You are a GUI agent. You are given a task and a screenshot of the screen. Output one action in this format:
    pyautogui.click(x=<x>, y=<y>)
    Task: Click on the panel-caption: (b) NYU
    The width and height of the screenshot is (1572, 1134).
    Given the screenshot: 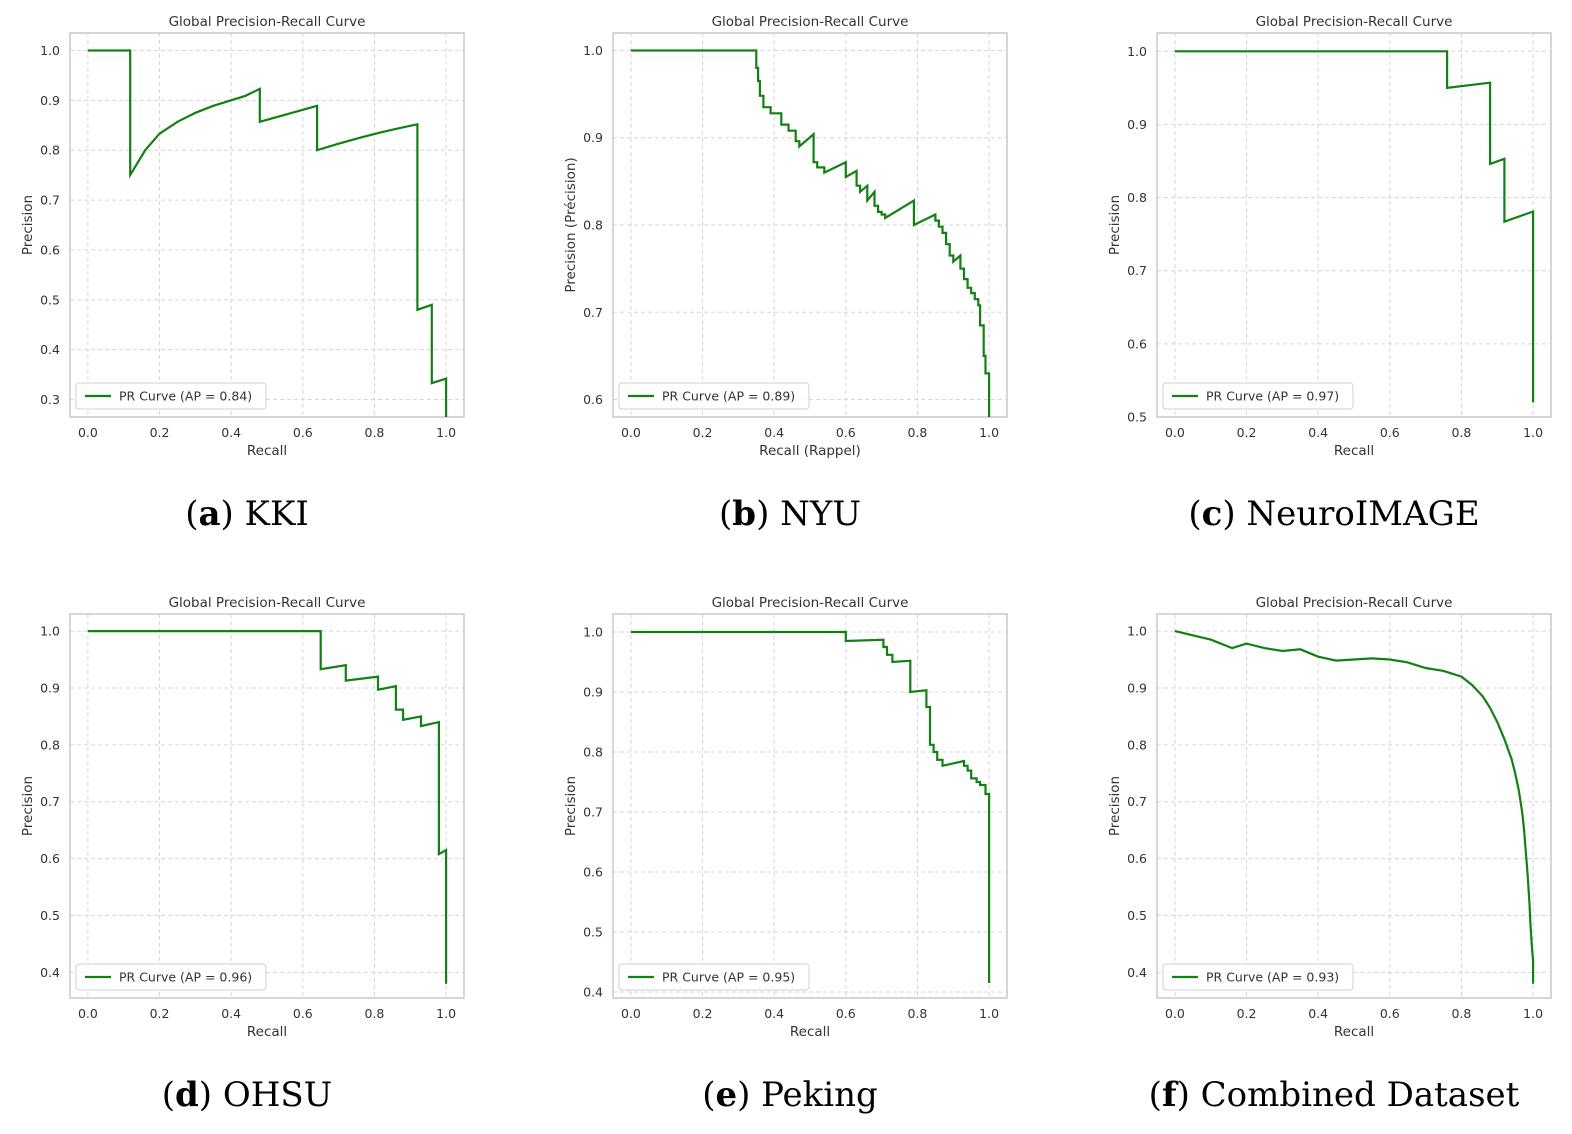 What is the action you would take?
    pyautogui.click(x=790, y=514)
    